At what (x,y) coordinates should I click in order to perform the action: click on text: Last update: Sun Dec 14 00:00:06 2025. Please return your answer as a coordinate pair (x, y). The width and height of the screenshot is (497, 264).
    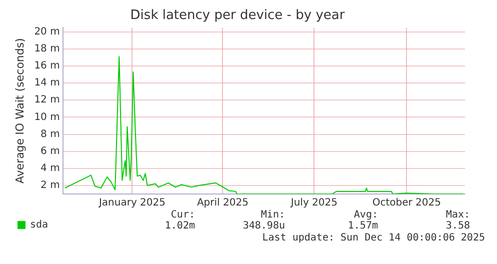
    Looking at the image, I should click on (373, 238).